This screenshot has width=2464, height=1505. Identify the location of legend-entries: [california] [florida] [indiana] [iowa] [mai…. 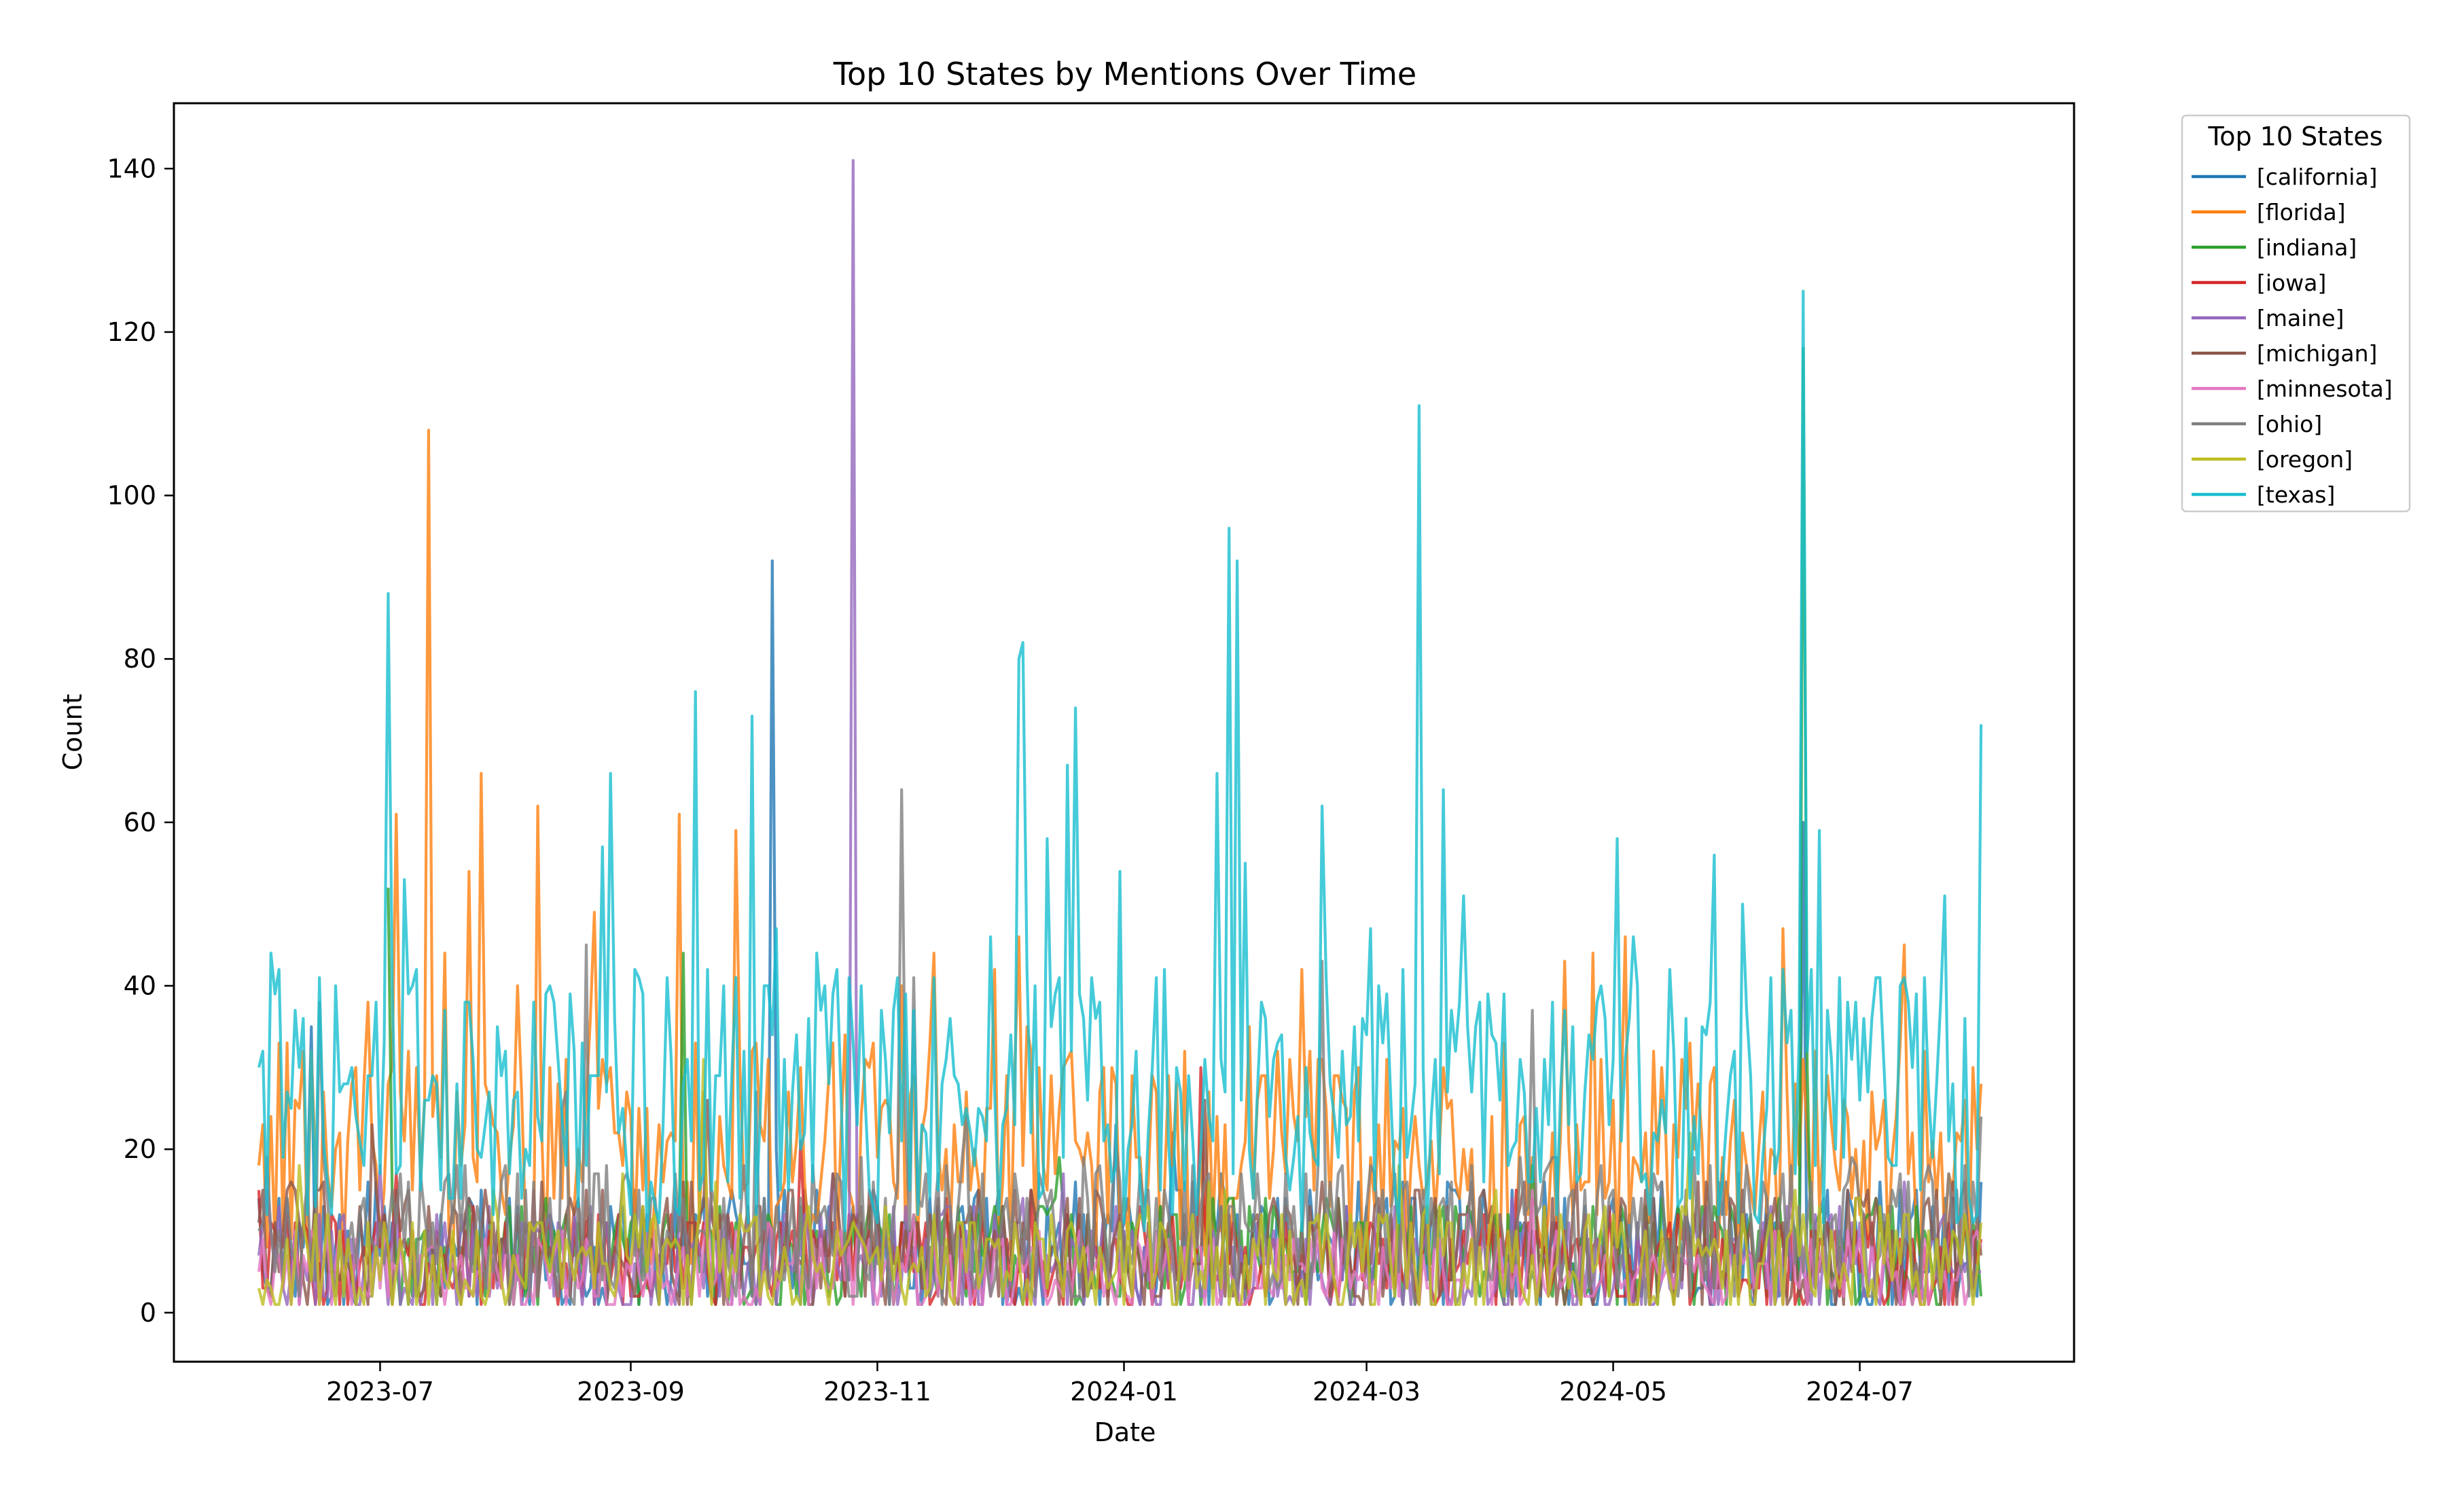
(2292, 336).